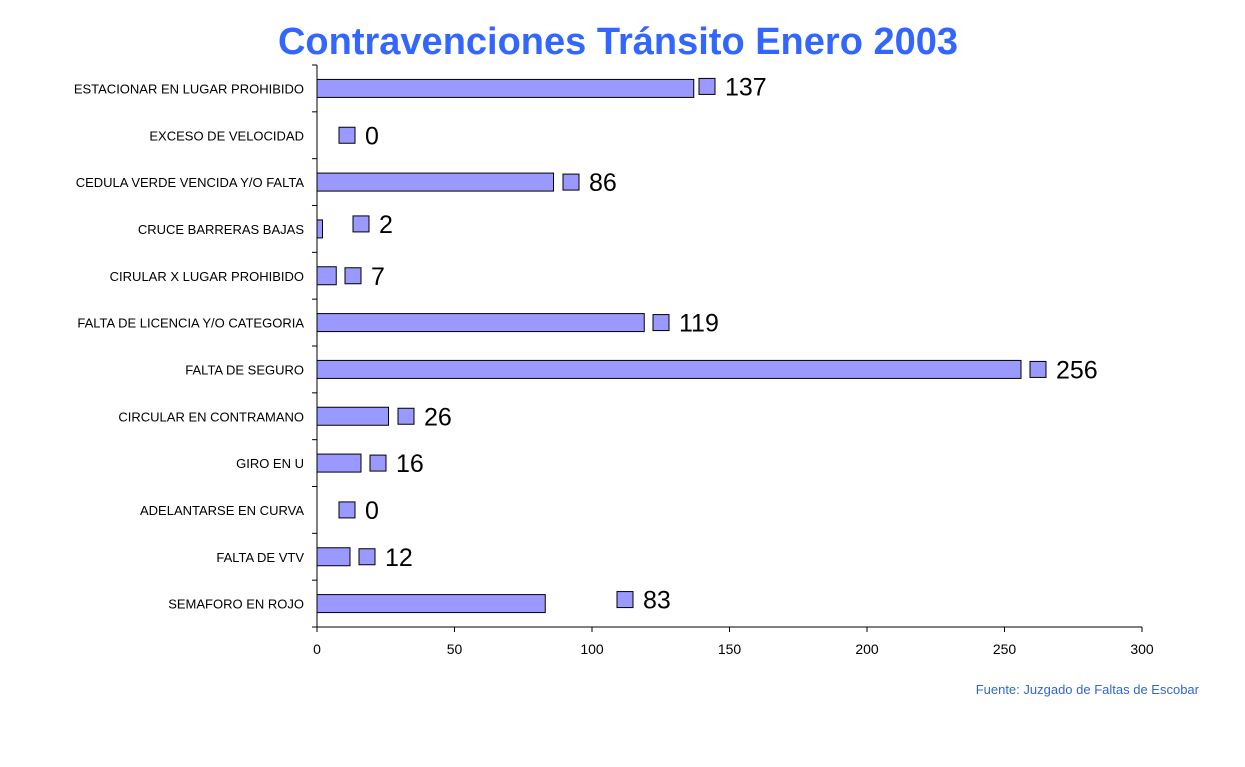 This screenshot has width=1245, height=767. What do you see at coordinates (730, 649) in the screenshot?
I see `x-tick-label: 150` at bounding box center [730, 649].